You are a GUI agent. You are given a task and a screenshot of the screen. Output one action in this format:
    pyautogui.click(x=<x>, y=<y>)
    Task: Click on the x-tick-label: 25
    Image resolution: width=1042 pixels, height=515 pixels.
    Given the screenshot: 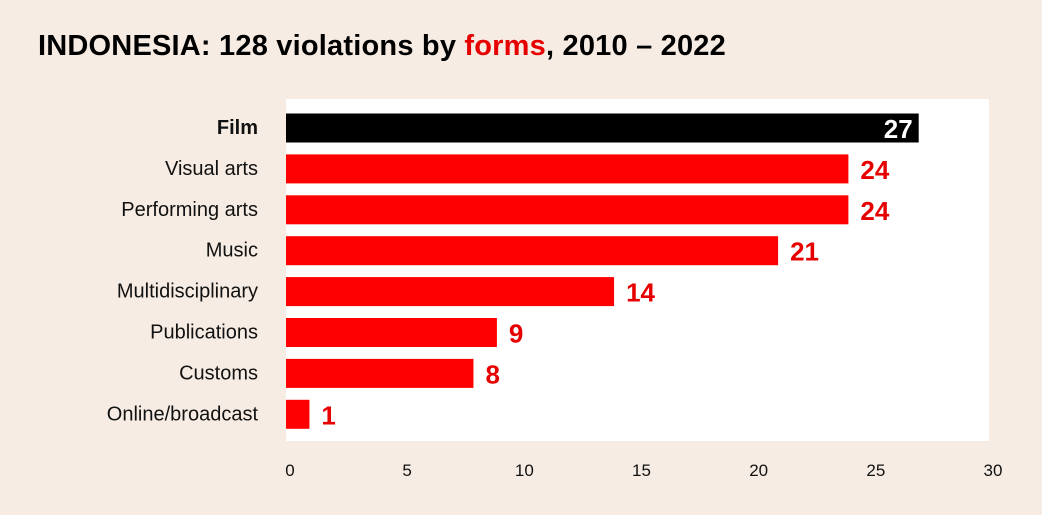 What is the action you would take?
    pyautogui.click(x=875, y=470)
    